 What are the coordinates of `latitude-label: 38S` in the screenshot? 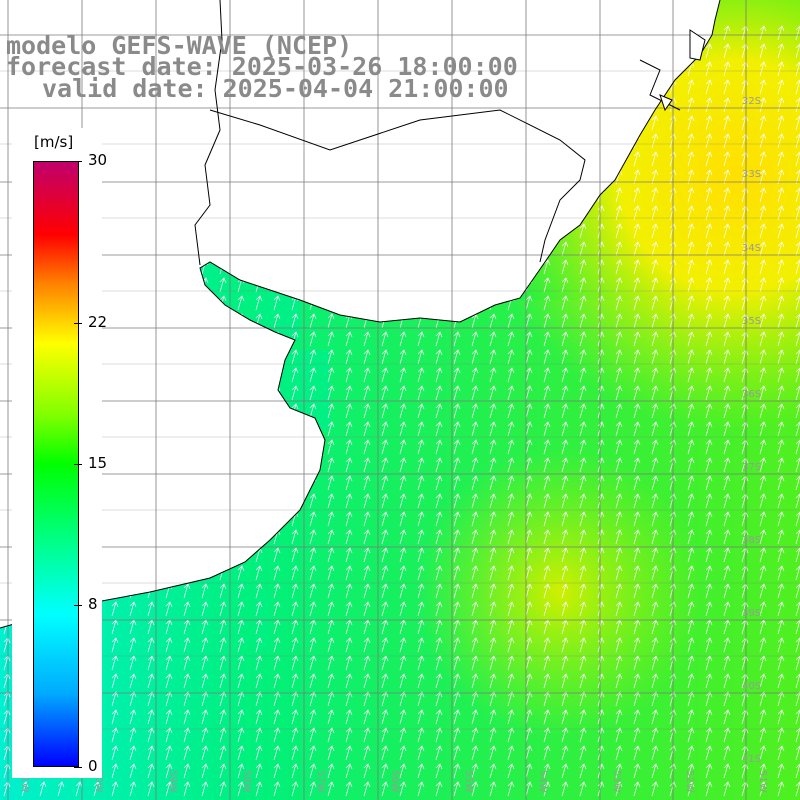 It's located at (751, 540).